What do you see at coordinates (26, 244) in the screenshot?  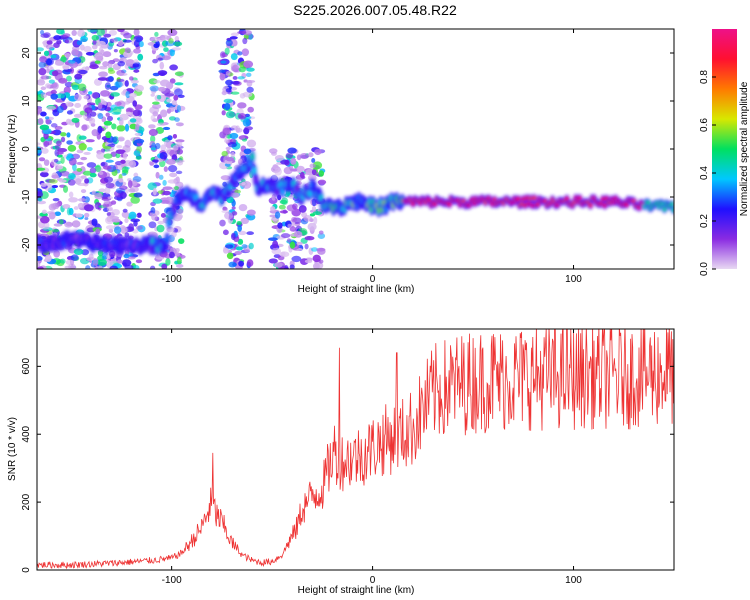 I see `spectrogram-ytick-label: -20` at bounding box center [26, 244].